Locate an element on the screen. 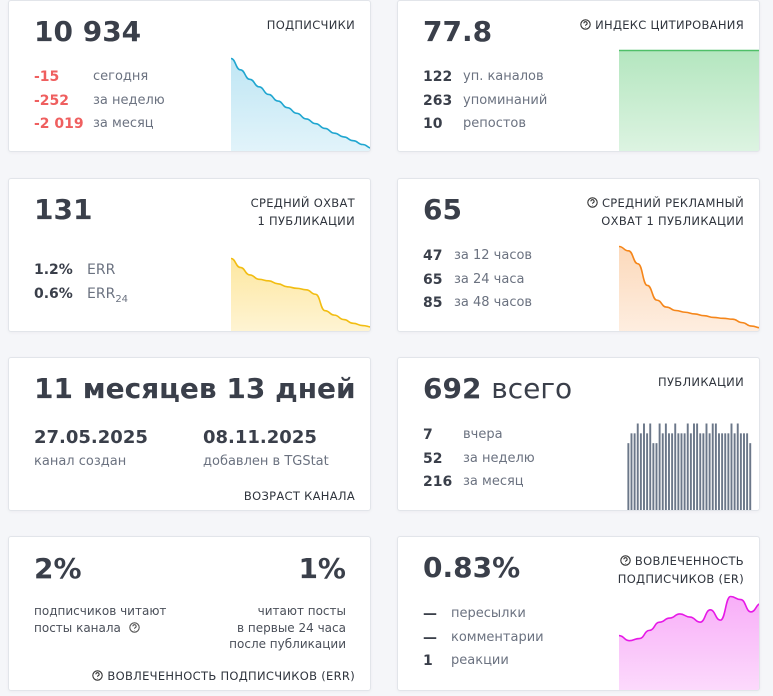  date-label: добавлен в TGStat is located at coordinates (266, 461).